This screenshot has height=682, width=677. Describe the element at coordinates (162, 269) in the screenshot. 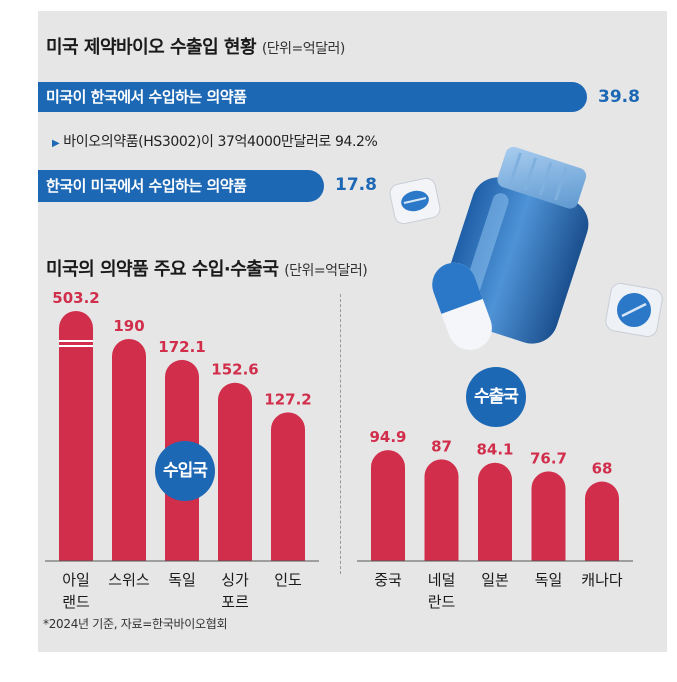

I see `section-title-text: 미국의 의약품 주요 수입·수출국` at that location.